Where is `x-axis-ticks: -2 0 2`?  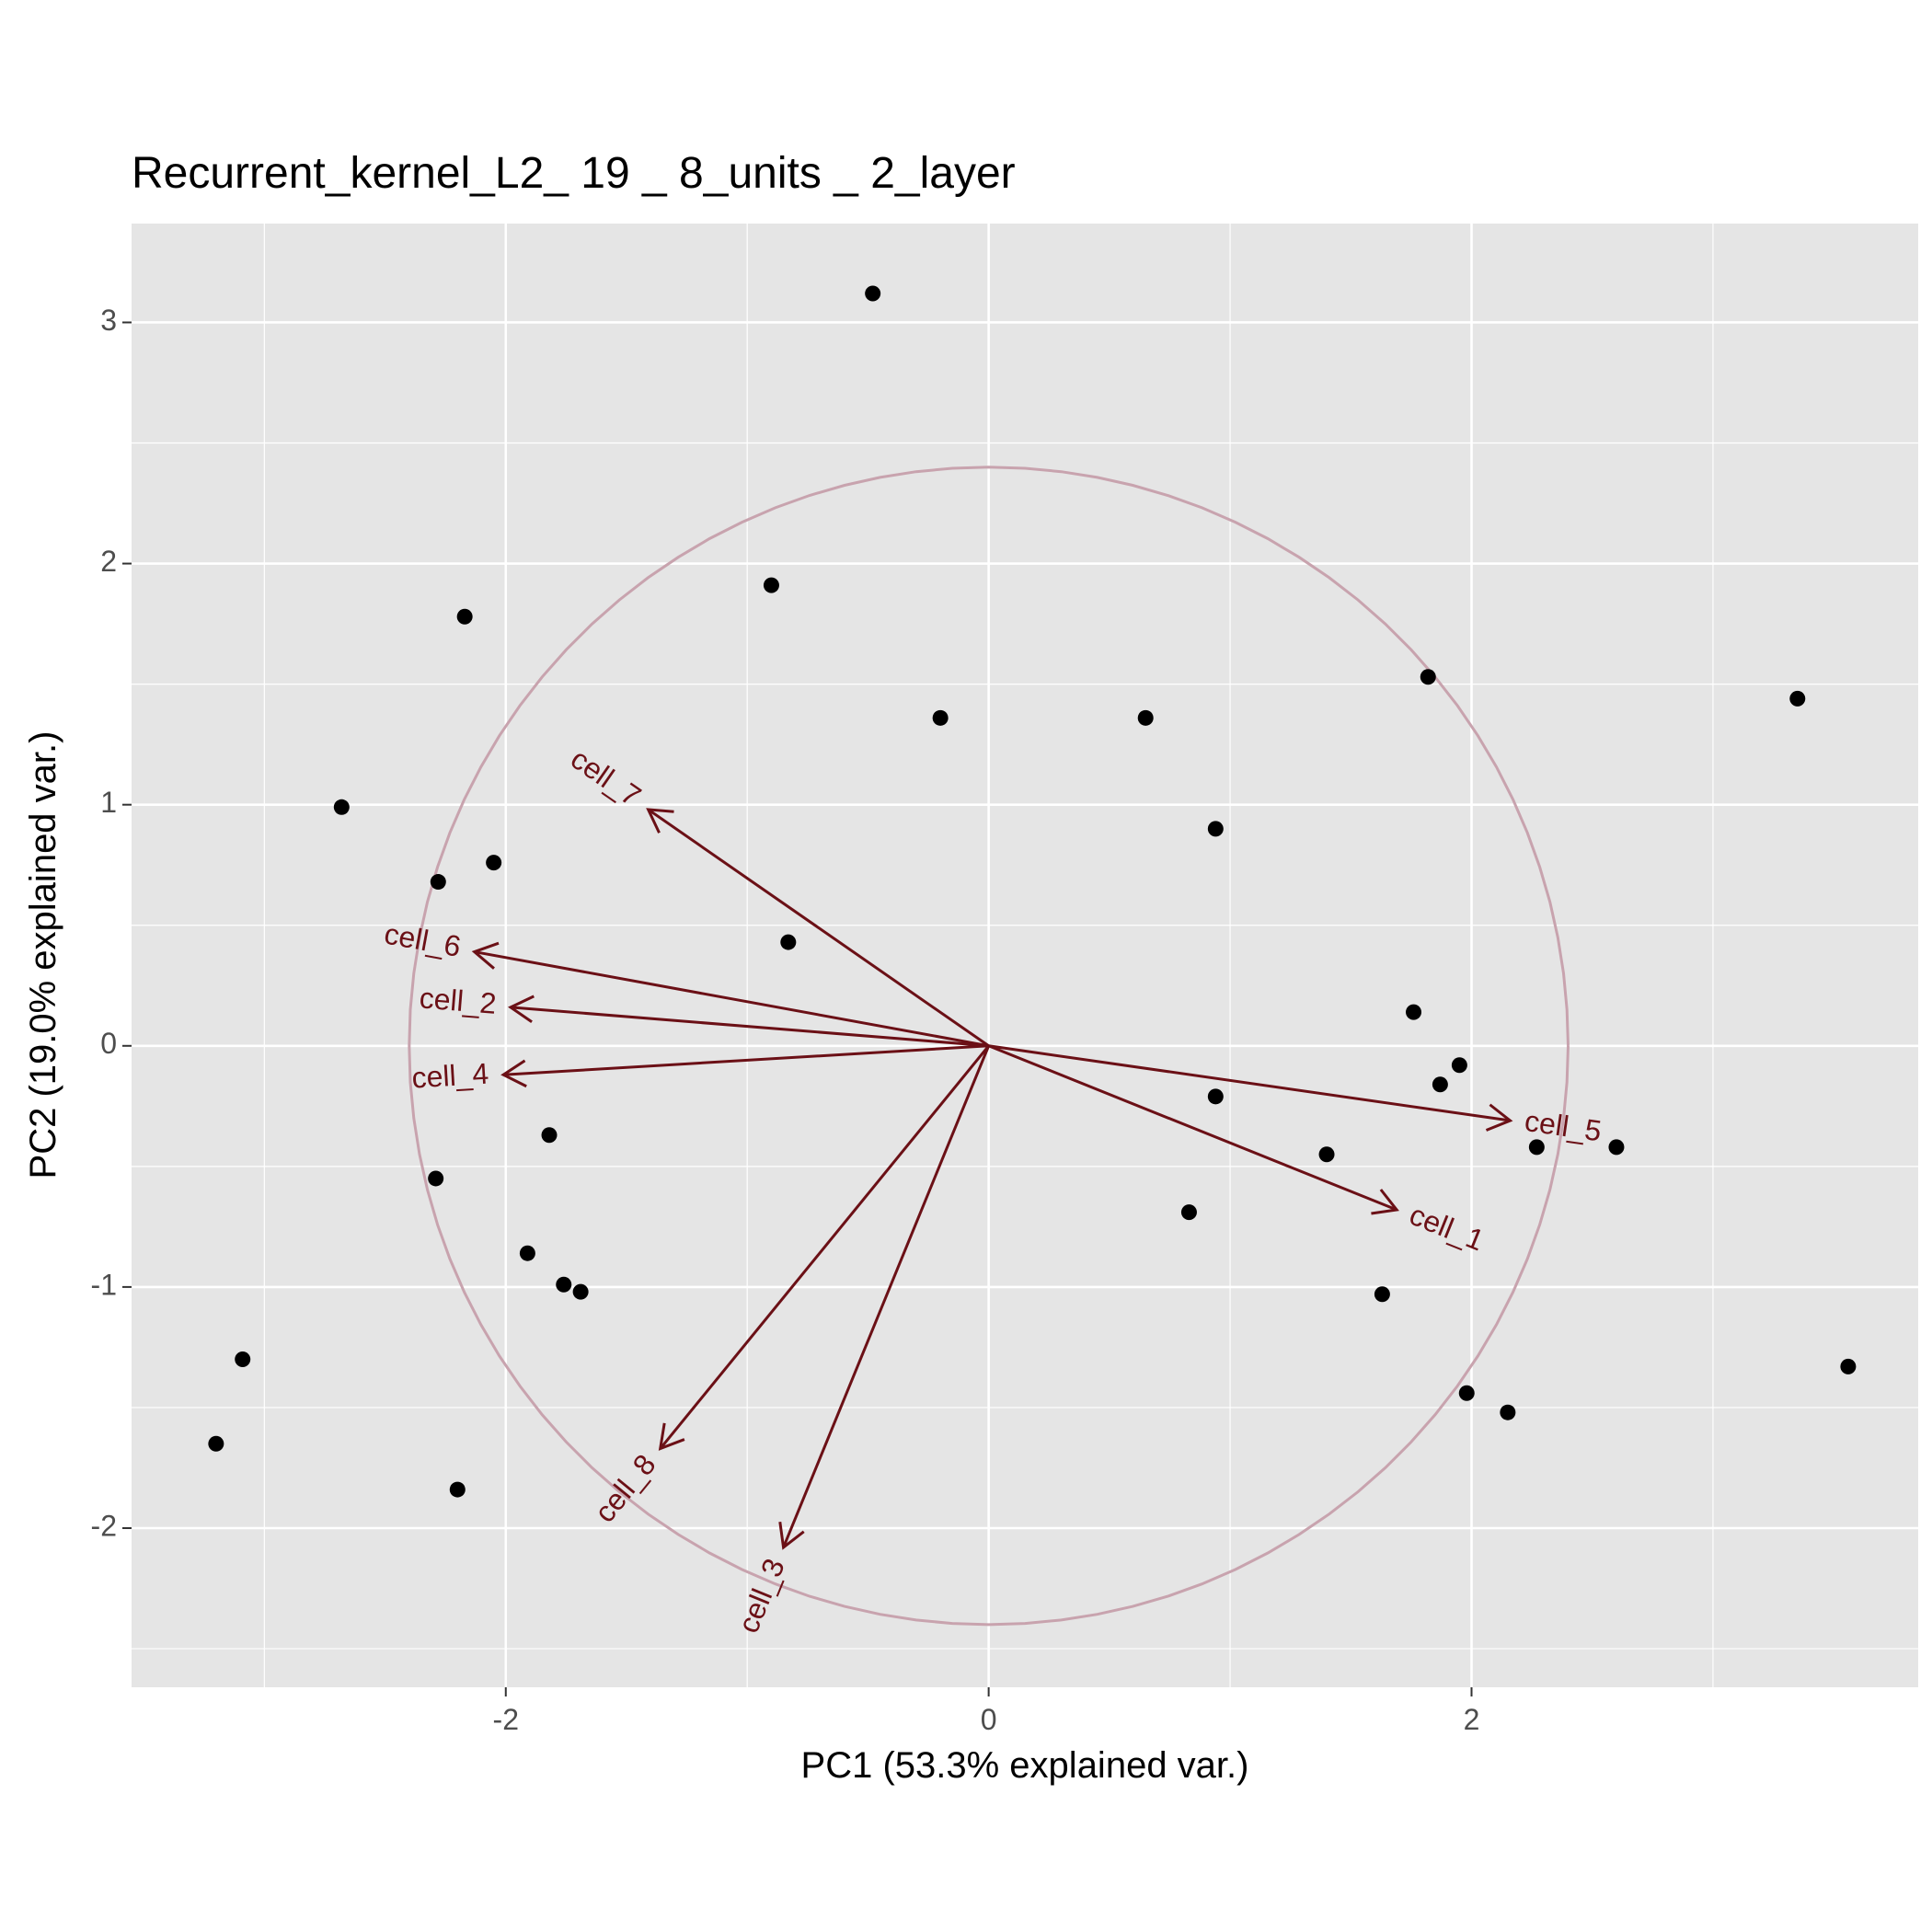
x-axis-ticks: -2 0 2 is located at coordinates (986, 1711).